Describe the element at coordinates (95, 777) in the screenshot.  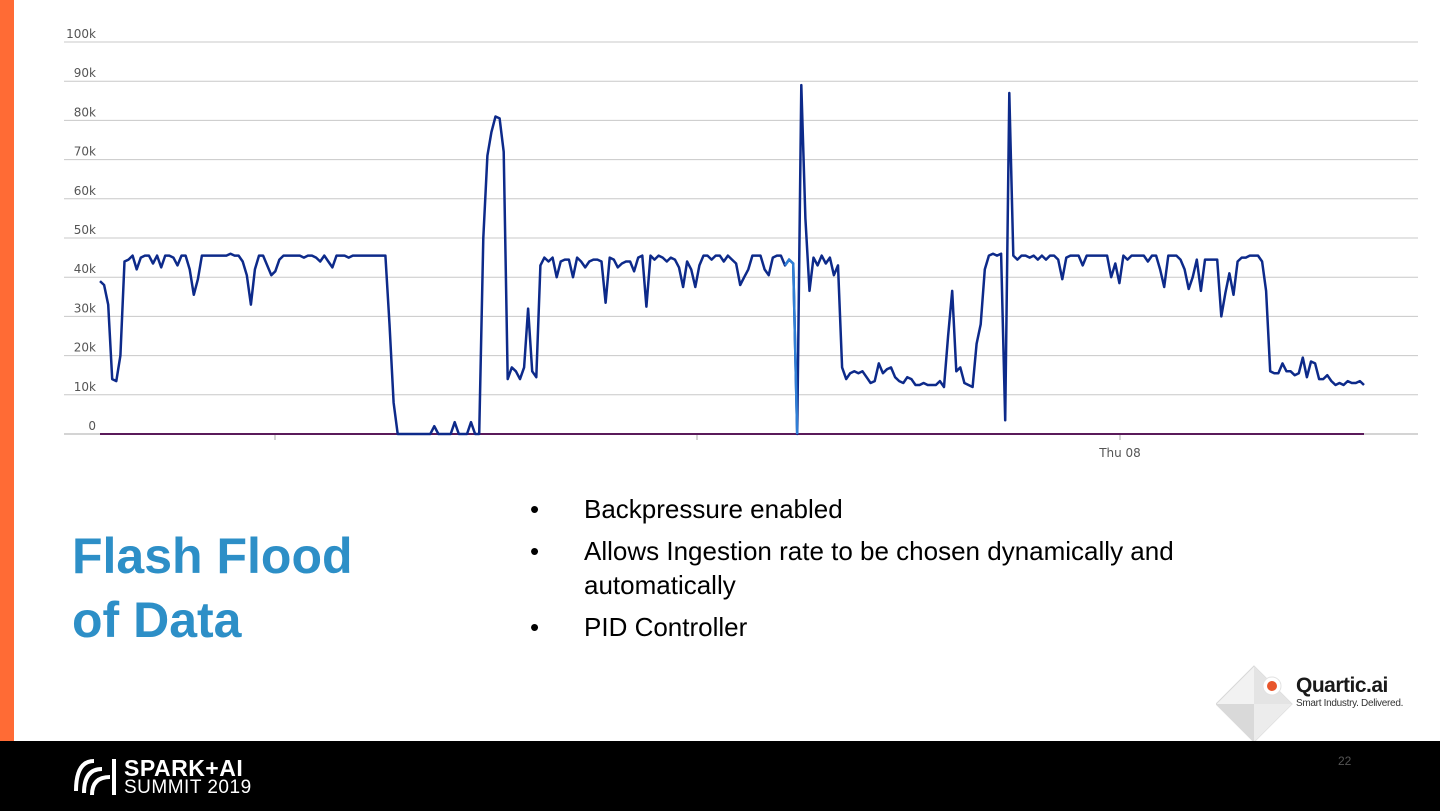
I see `spark-summit-emblem-icon` at that location.